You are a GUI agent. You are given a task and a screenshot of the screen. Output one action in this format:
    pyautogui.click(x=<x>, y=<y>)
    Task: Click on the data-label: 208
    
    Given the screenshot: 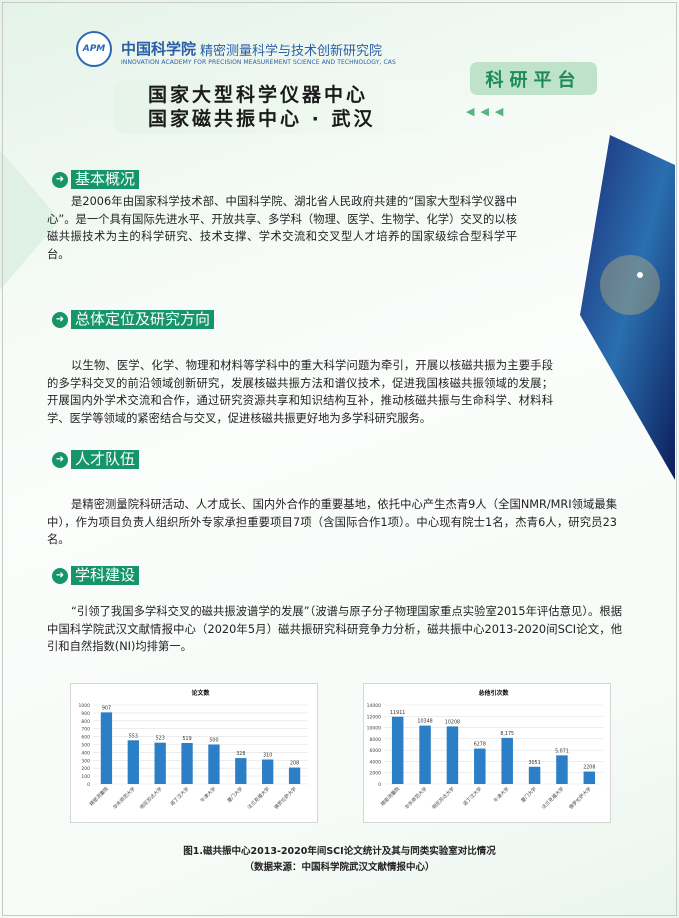 What is the action you would take?
    pyautogui.click(x=294, y=764)
    